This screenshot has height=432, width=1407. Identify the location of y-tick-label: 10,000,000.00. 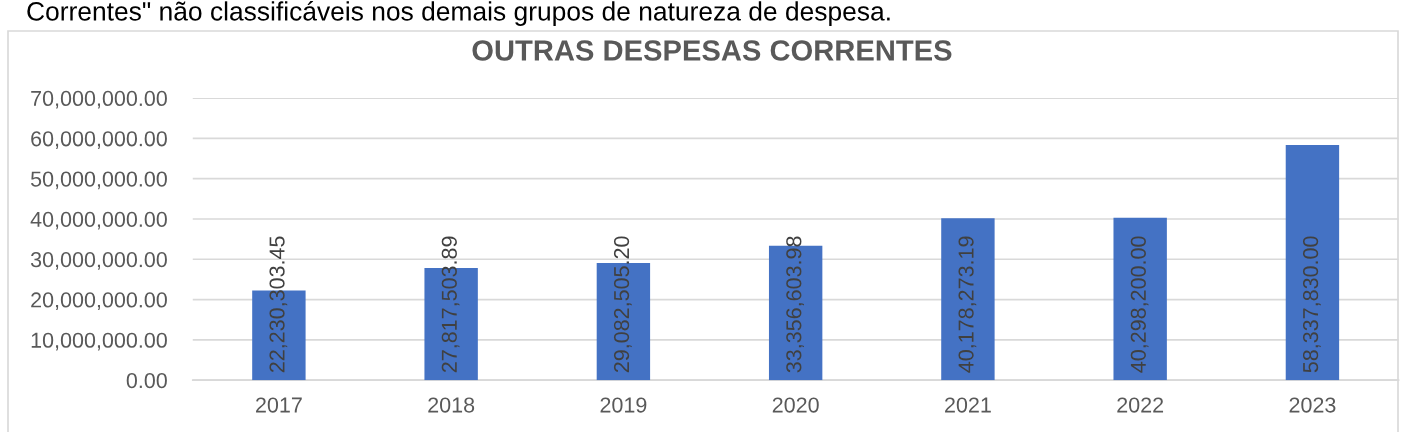
(99, 341).